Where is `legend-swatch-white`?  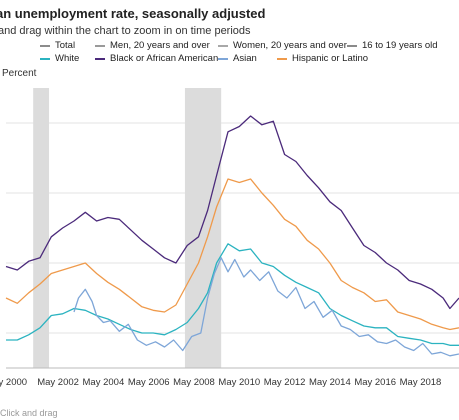
legend-swatch-white is located at coordinates (45, 58).